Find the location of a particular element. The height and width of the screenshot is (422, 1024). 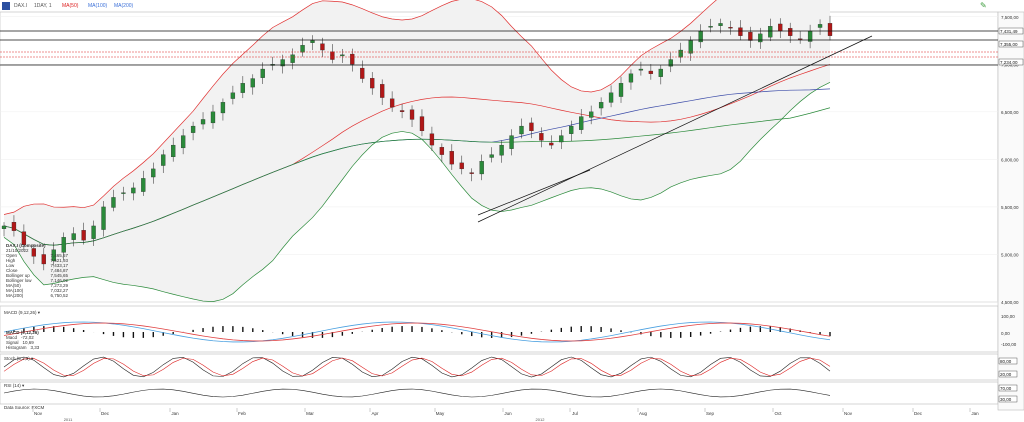

x-tick-label: Jul is located at coordinates (575, 413).